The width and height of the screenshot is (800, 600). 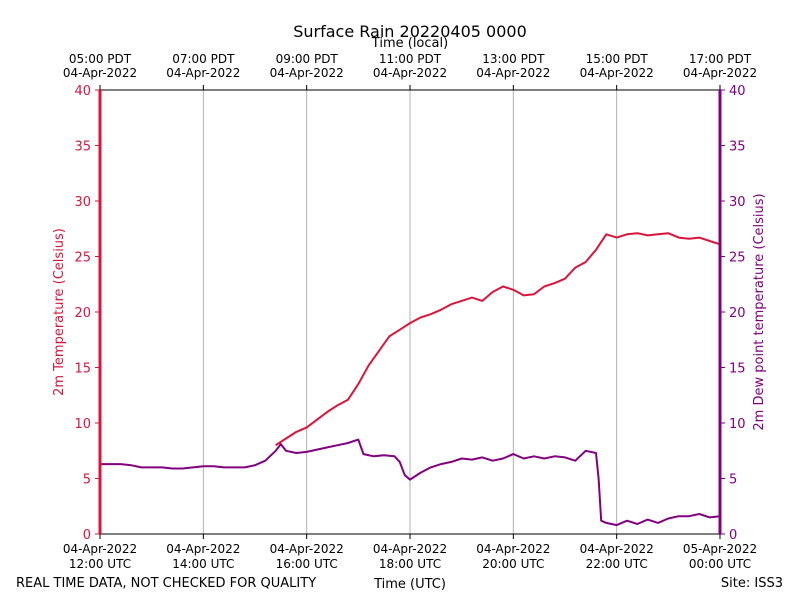 What do you see at coordinates (737, 258) in the screenshot?
I see `right-tick-label-25: 25` at bounding box center [737, 258].